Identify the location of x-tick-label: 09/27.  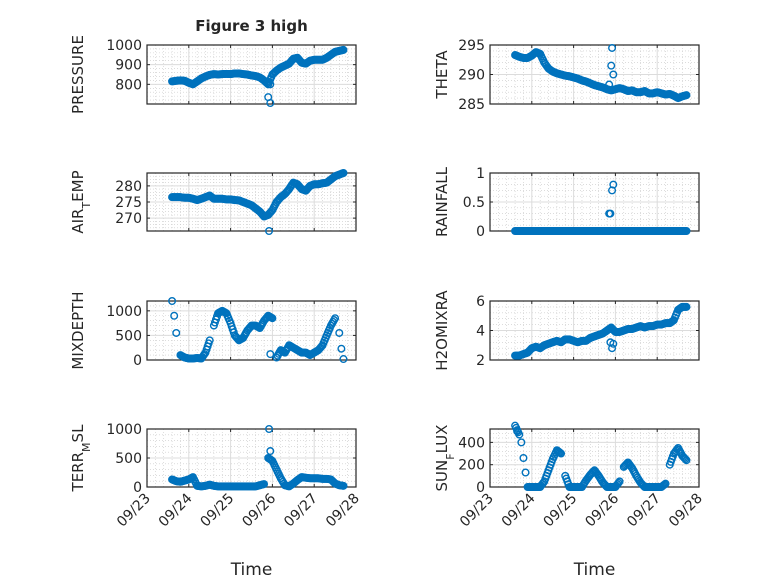
(644, 511).